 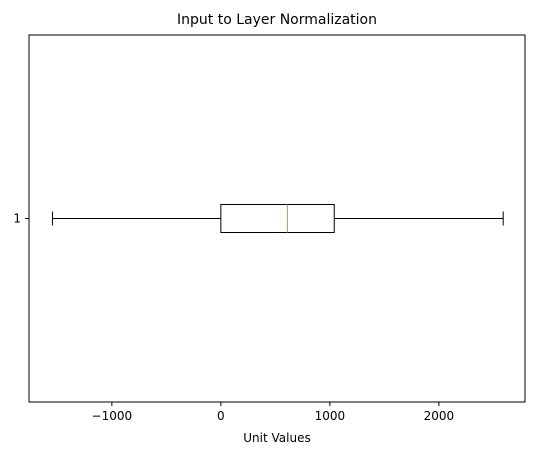 I want to click on x-tick-label: 2000, so click(x=439, y=416).